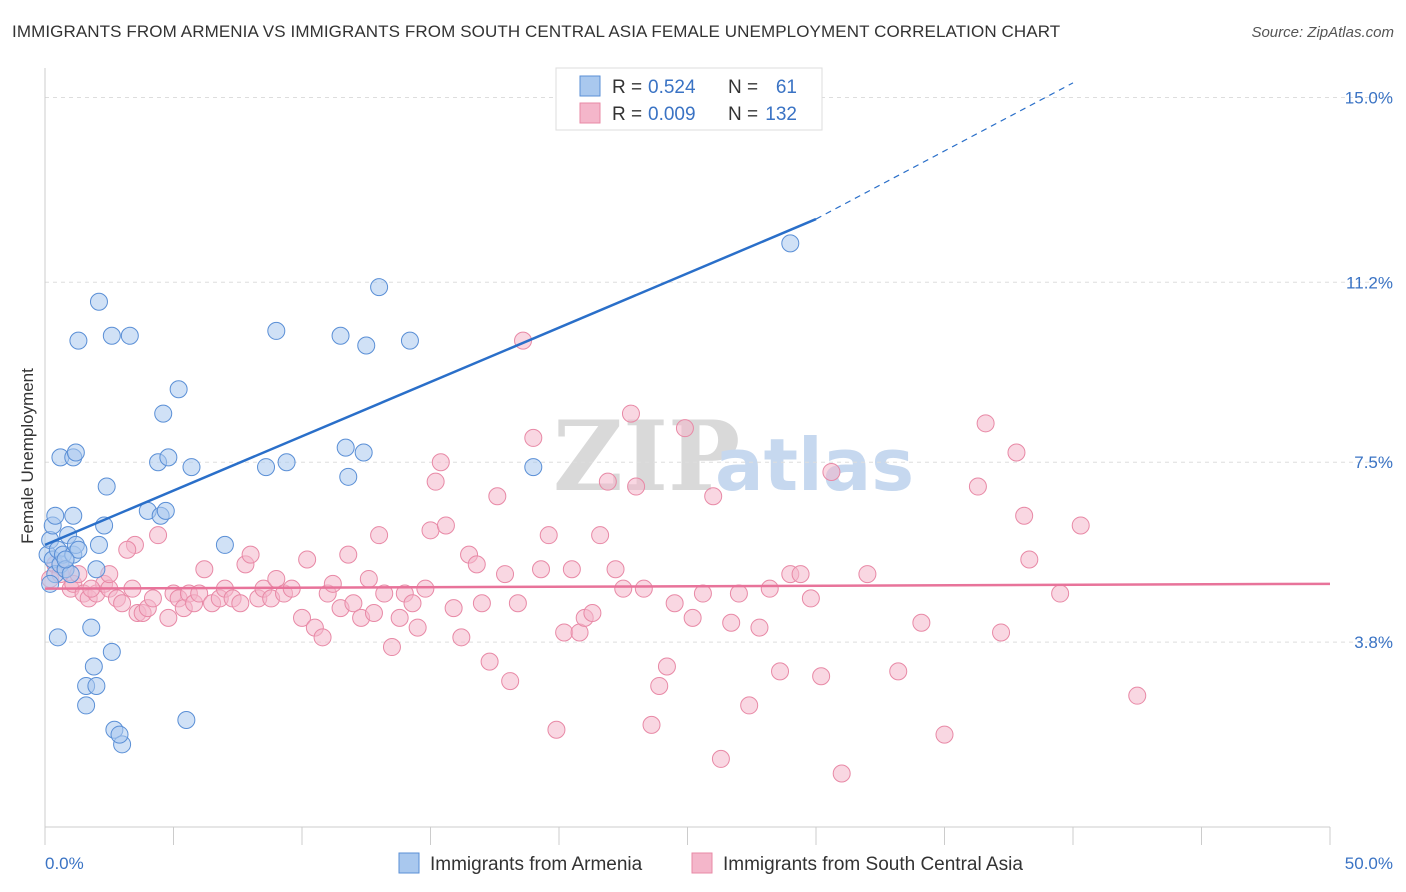 The image size is (1406, 892). I want to click on watermark-atlas: atlas, so click(814, 465).